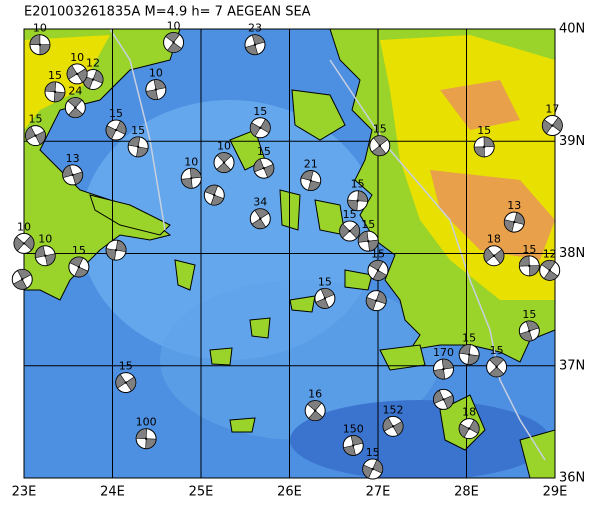 This screenshot has height=505, width=597. Describe the element at coordinates (443, 352) in the screenshot. I see `depth-label: 170` at that location.